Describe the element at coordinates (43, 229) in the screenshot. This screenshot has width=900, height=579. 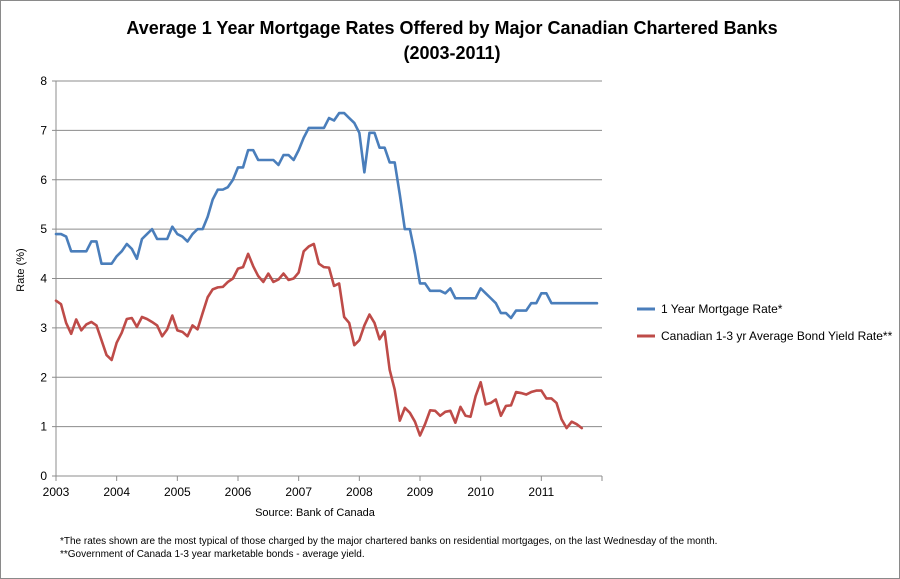
I see `y-tick-label: 5` at that location.